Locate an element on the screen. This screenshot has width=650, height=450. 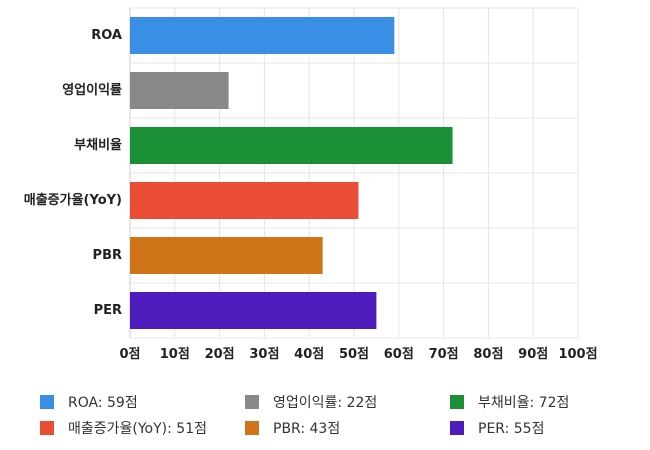
legend-item: PBR: 43점 is located at coordinates (292, 428).